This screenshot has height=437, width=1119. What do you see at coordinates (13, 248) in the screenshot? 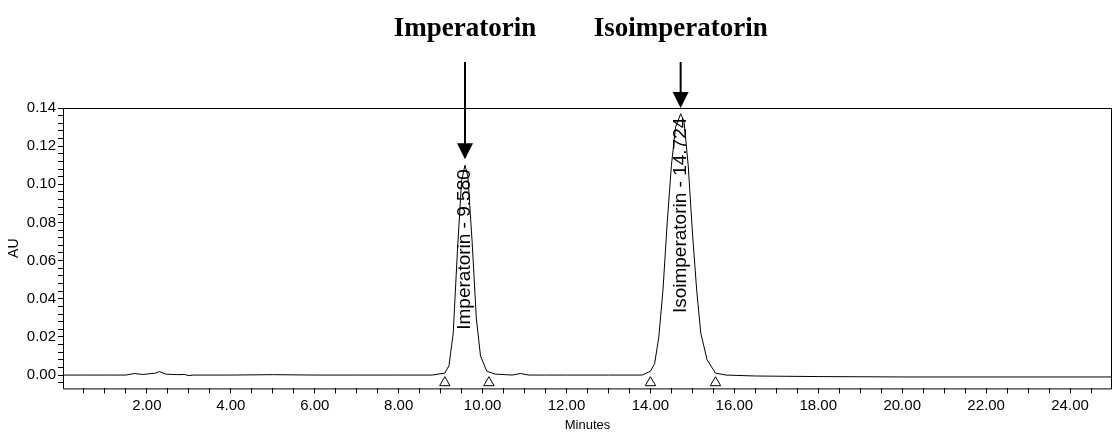
I see `y-axis-title: AU` at bounding box center [13, 248].